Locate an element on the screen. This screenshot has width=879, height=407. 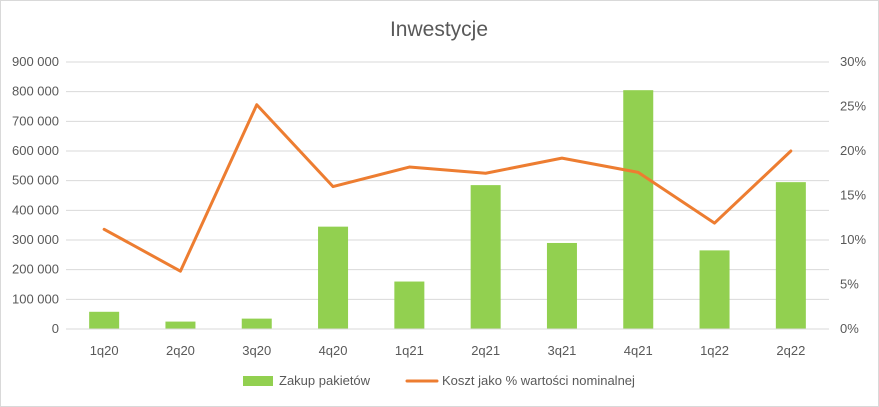
right-tick-label: 30% is located at coordinates (853, 61).